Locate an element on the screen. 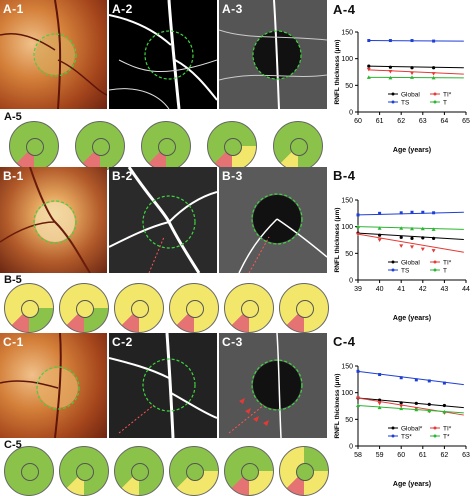 The height and width of the screenshot is (496, 474). angio-b3: B-3 is located at coordinates (273, 220).